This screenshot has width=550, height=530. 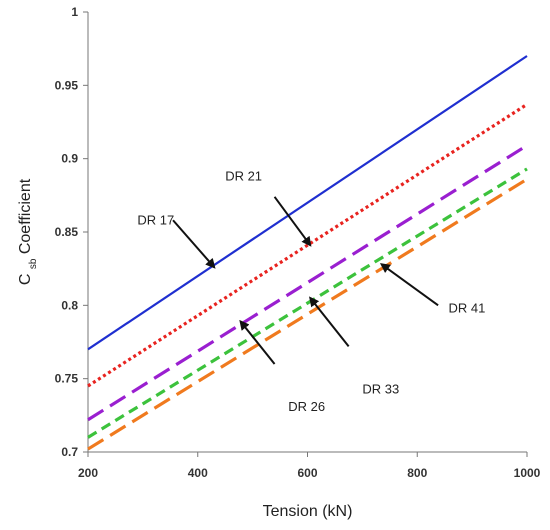 I want to click on x-tick-label: 400, so click(x=198, y=473).